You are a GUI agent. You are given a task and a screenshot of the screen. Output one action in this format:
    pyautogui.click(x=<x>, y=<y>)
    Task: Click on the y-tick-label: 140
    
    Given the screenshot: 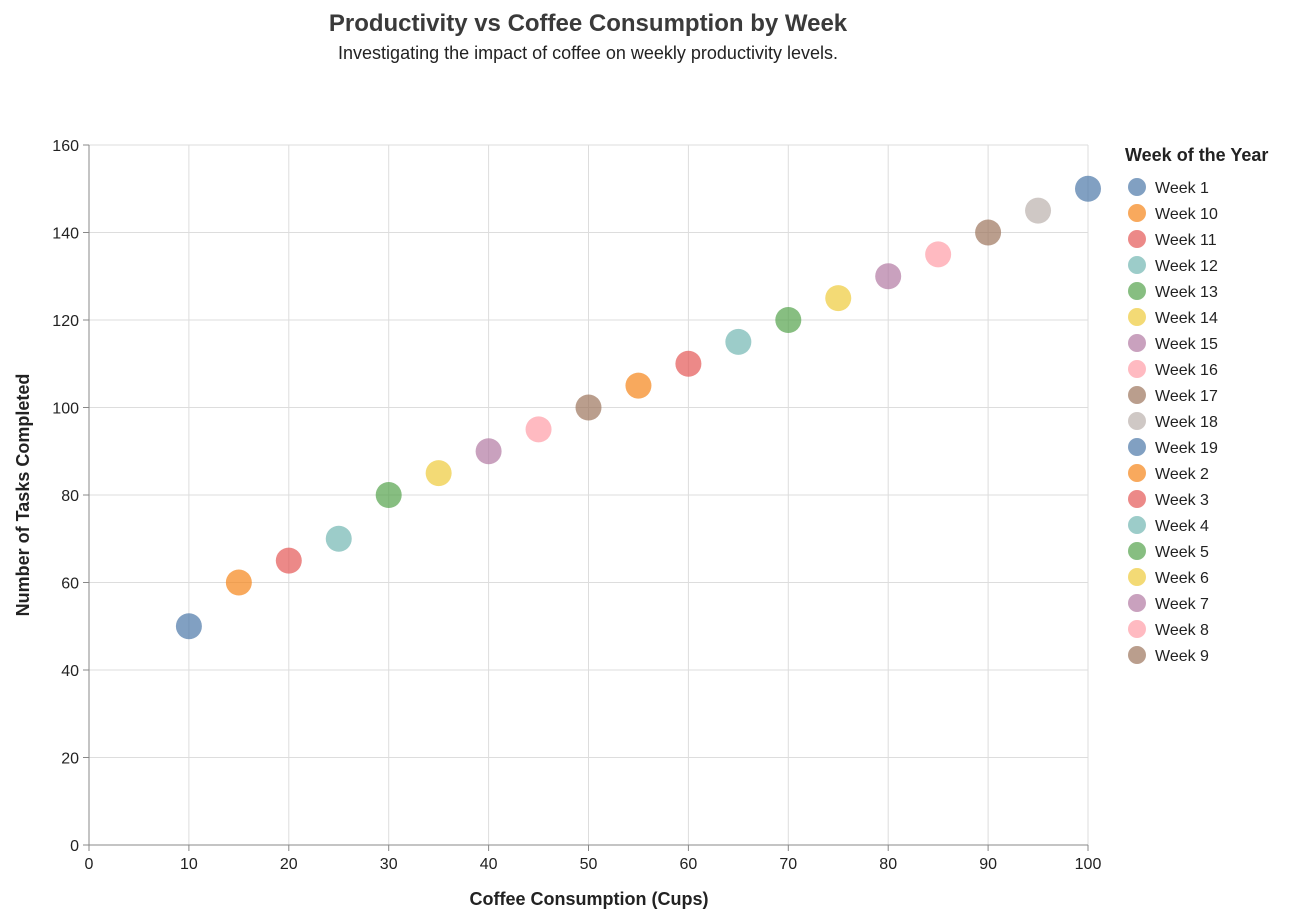 What is the action you would take?
    pyautogui.click(x=65, y=234)
    